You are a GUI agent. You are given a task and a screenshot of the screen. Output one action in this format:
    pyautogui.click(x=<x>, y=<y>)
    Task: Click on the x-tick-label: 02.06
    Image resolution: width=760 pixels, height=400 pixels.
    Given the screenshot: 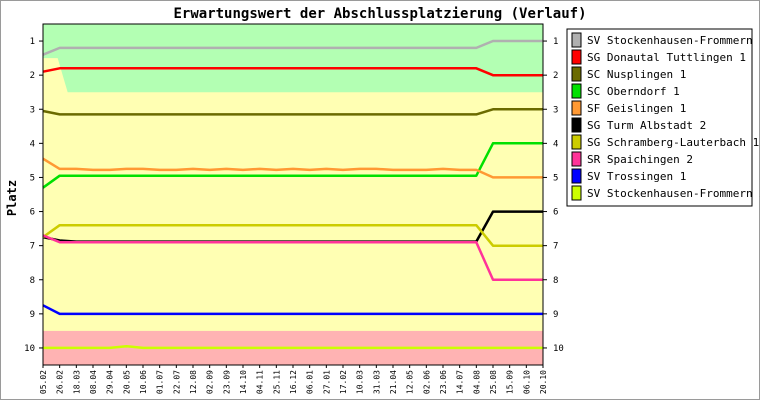 What is the action you would take?
    pyautogui.click(x=426, y=382)
    